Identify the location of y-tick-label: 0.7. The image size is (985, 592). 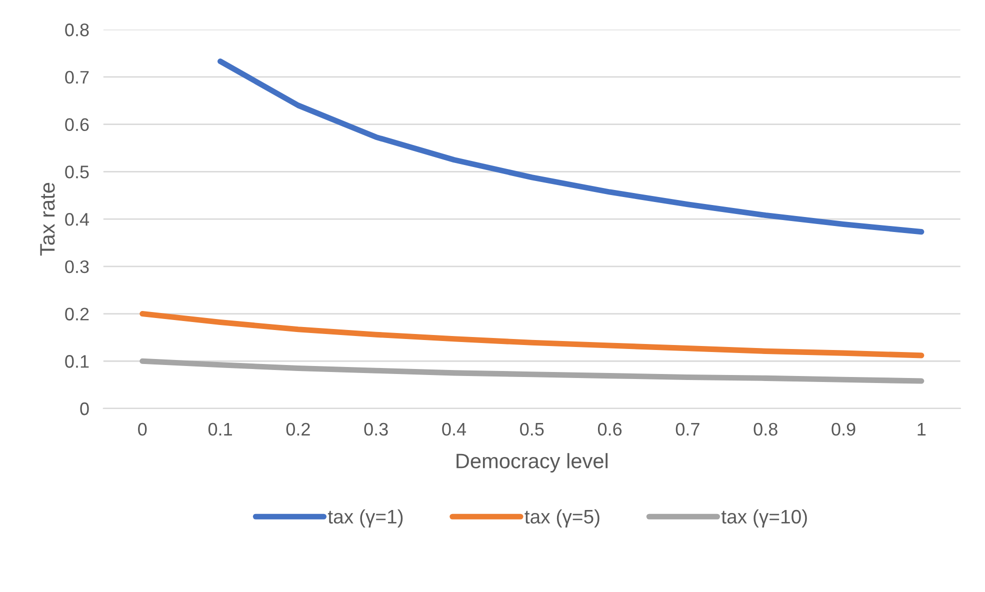
(77, 77).